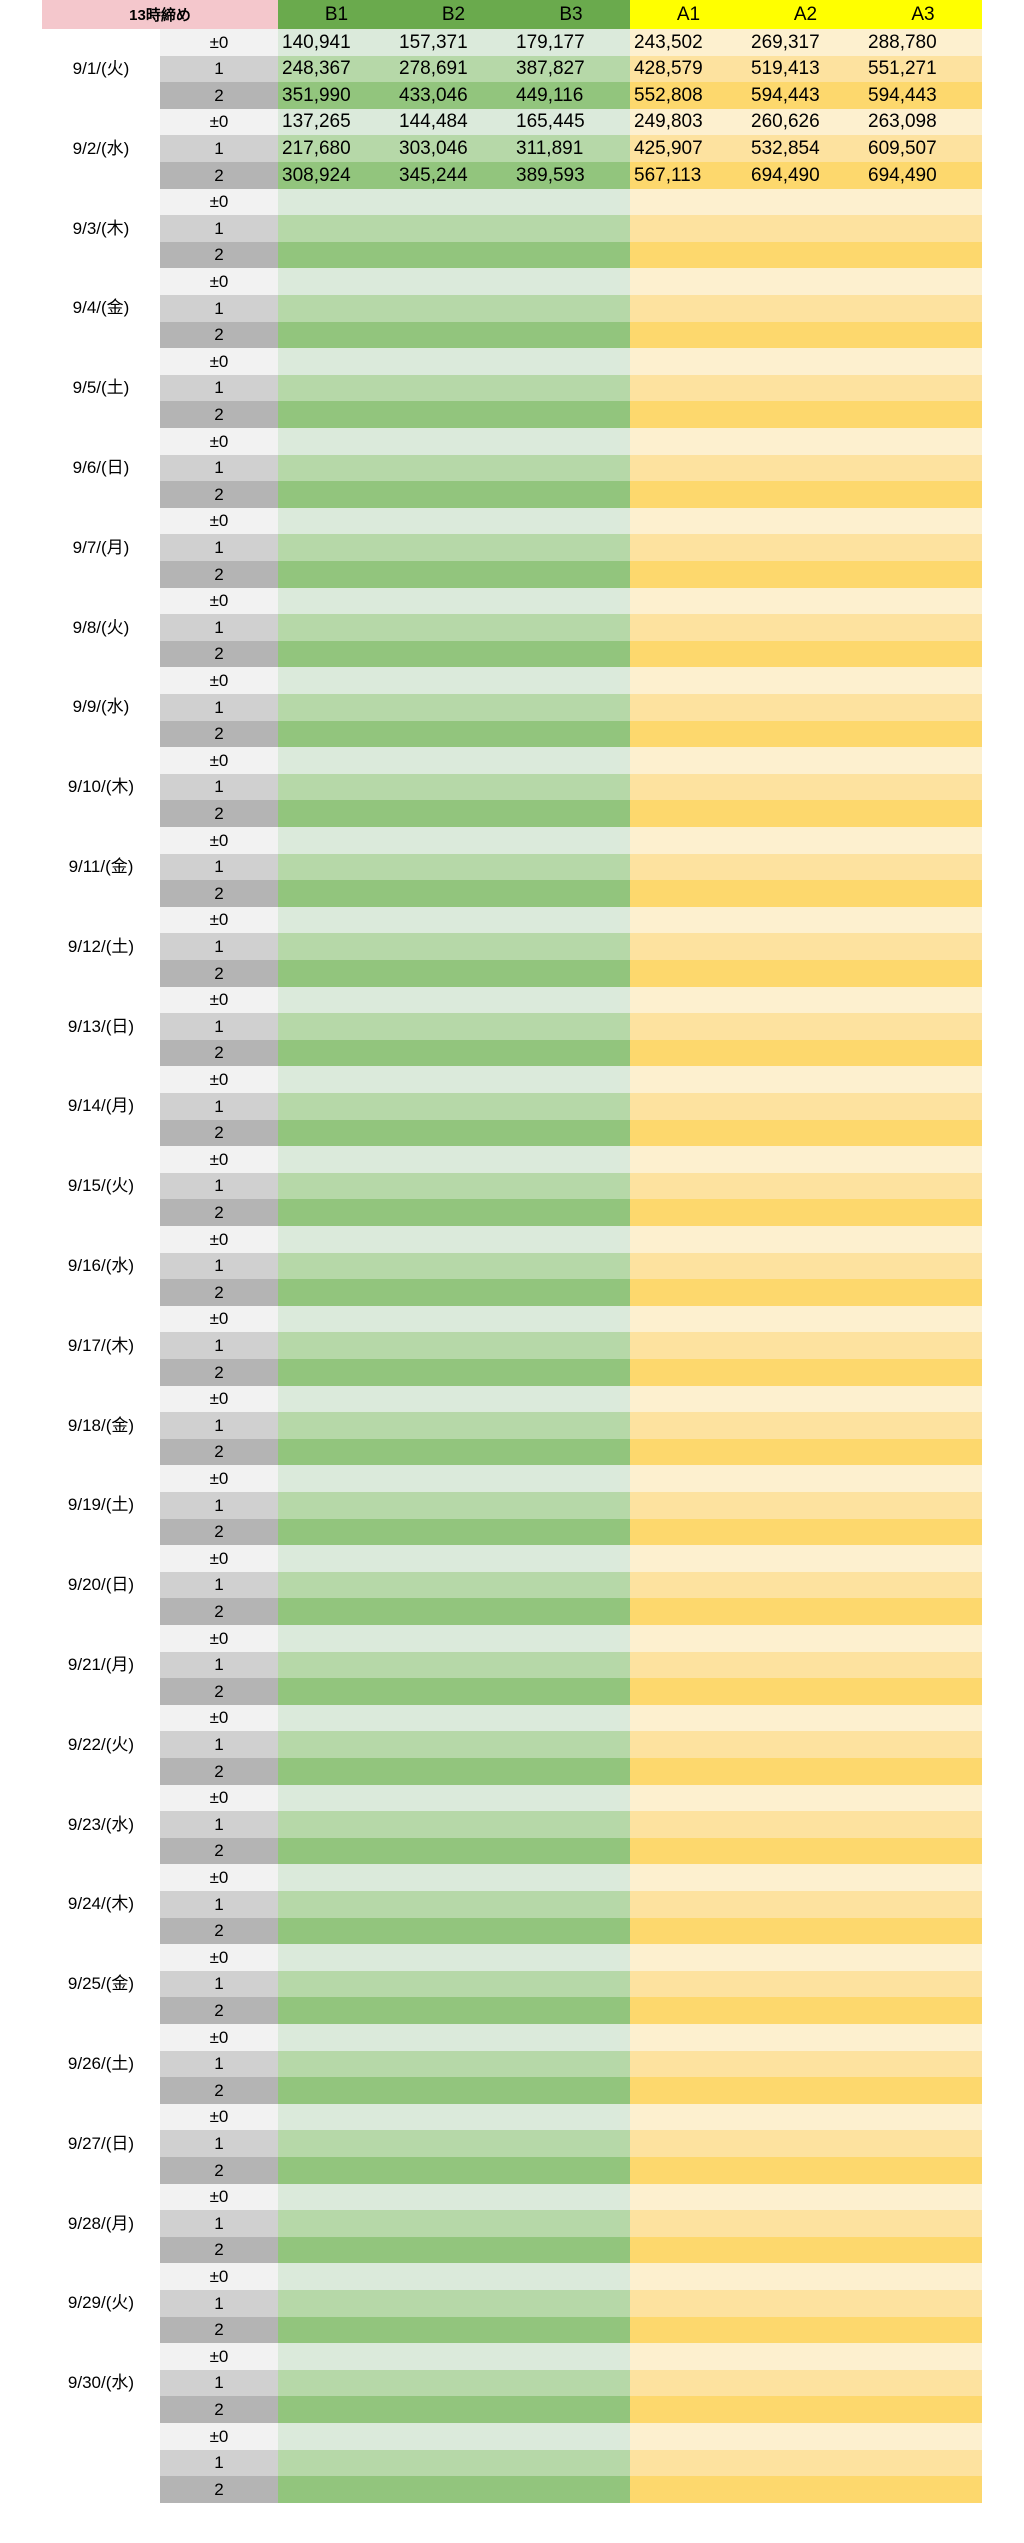 The width and height of the screenshot is (1024, 2543). I want to click on data-cell-b2: 433,046, so click(433, 95).